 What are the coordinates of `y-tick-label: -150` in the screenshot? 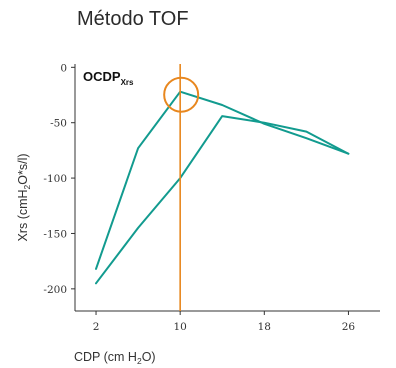 It's located at (55, 234).